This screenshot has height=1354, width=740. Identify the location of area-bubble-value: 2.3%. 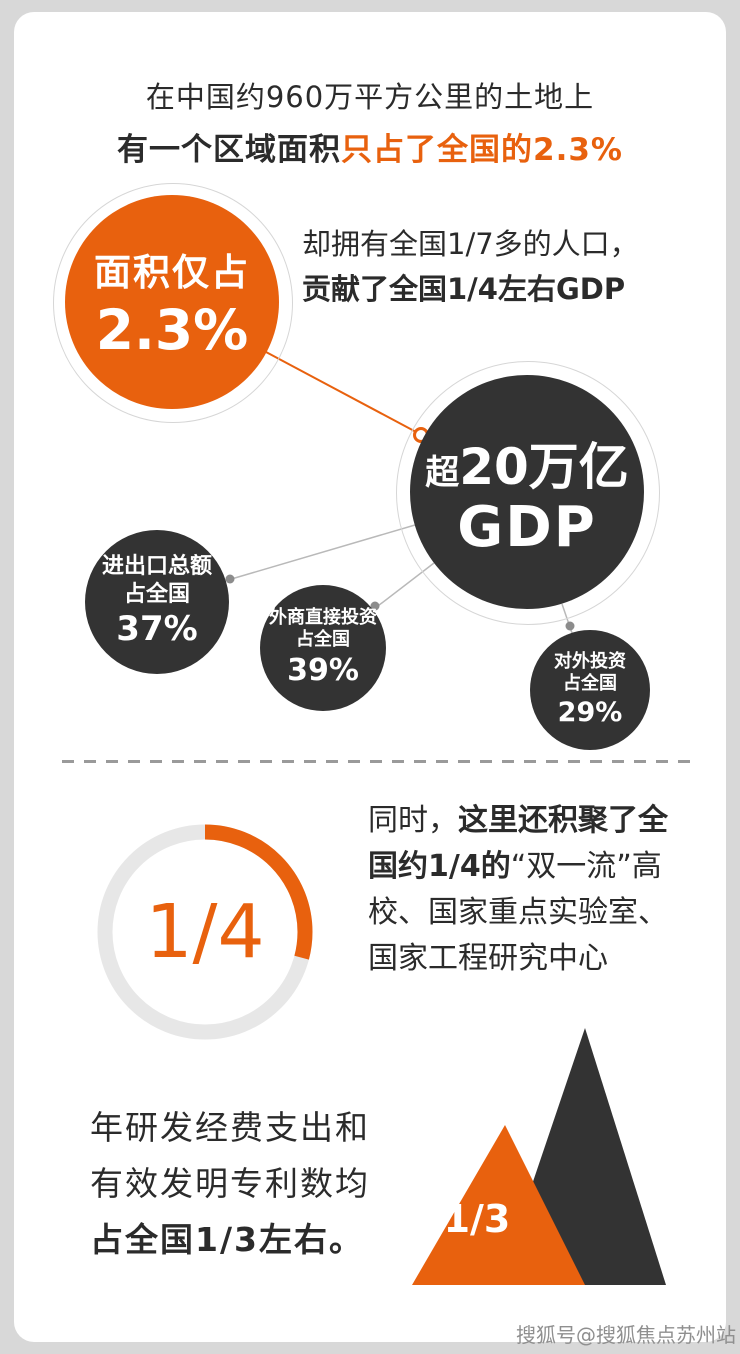
(172, 330).